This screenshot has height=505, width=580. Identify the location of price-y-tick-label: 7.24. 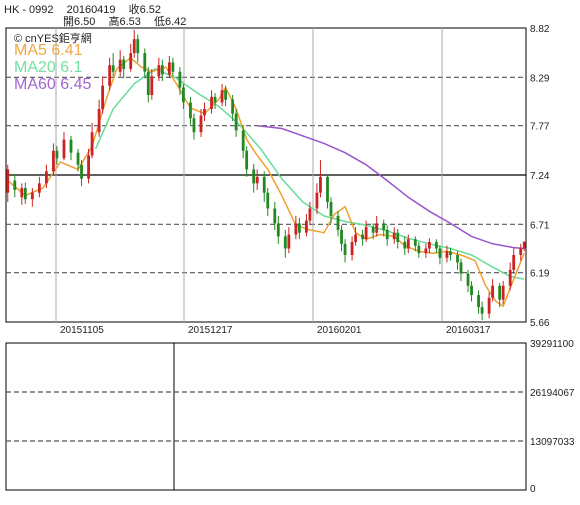
(540, 176).